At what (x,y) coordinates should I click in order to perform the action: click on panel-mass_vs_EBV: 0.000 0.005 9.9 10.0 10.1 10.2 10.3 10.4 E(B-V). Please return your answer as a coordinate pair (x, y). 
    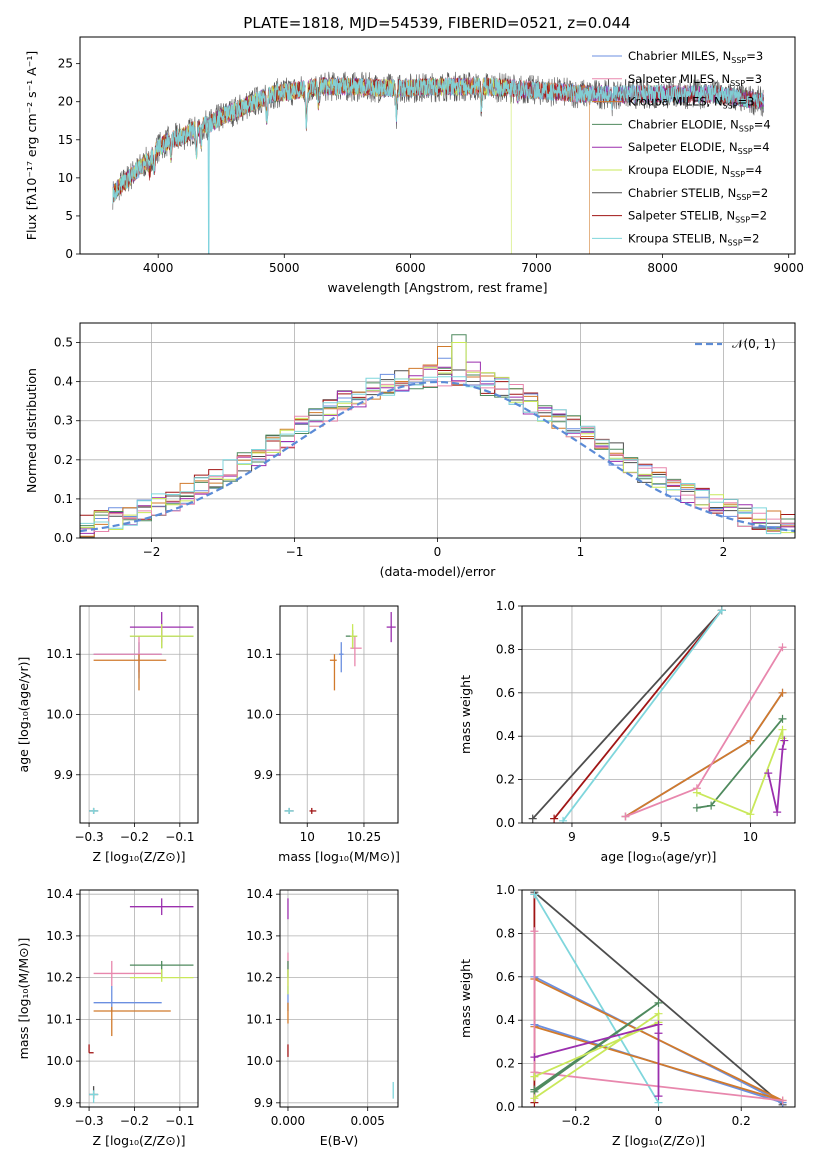
    Looking at the image, I should click on (322, 1017).